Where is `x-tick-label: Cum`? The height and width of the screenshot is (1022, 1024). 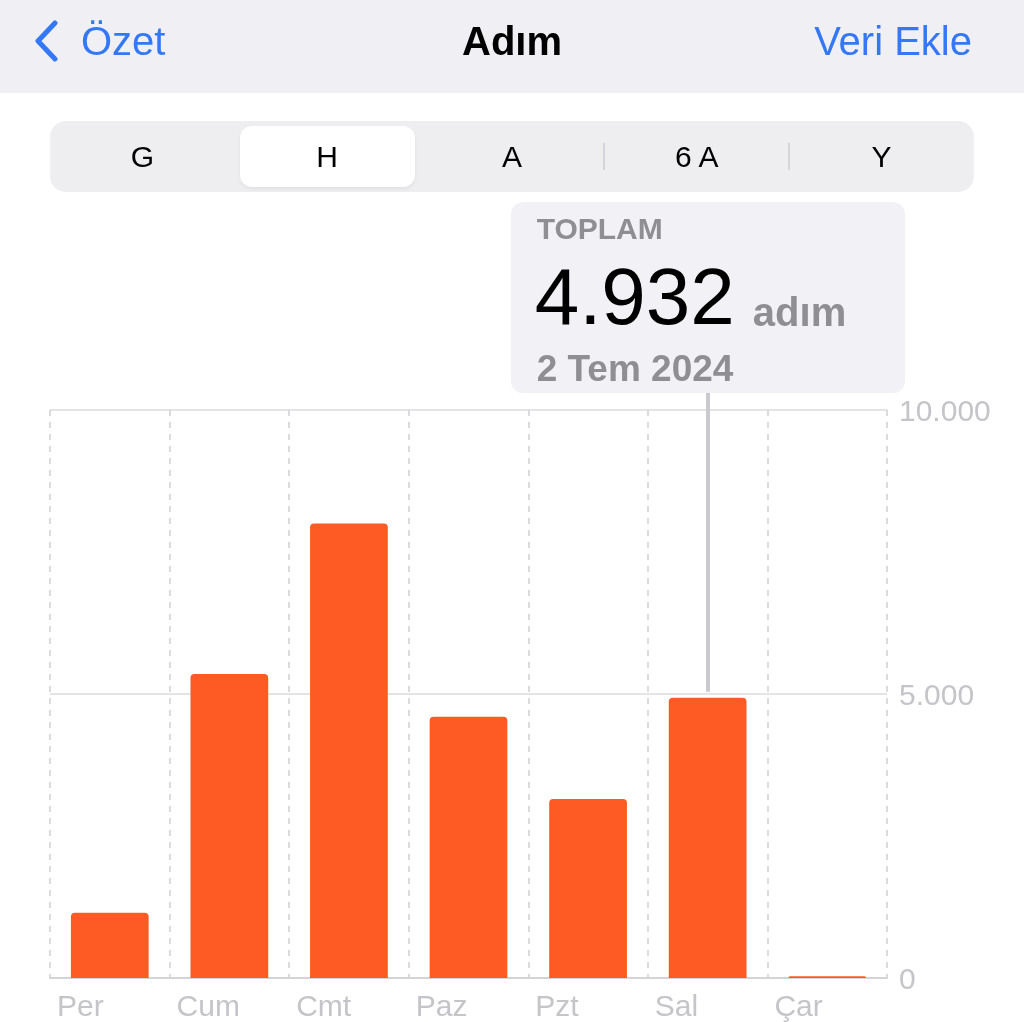
x-tick-label: Cum is located at coordinates (208, 1005).